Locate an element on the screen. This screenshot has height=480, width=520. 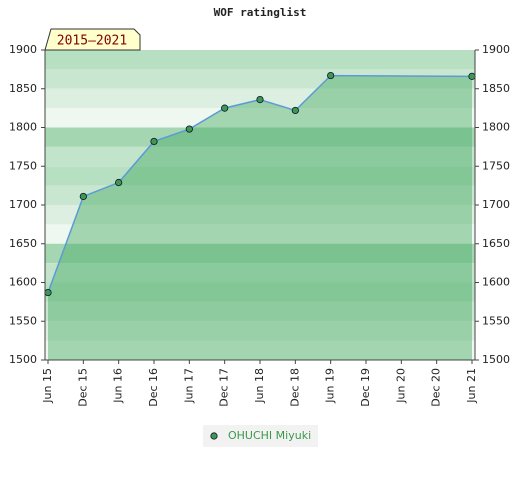
y-tick-label: 1600 is located at coordinates (23, 282).